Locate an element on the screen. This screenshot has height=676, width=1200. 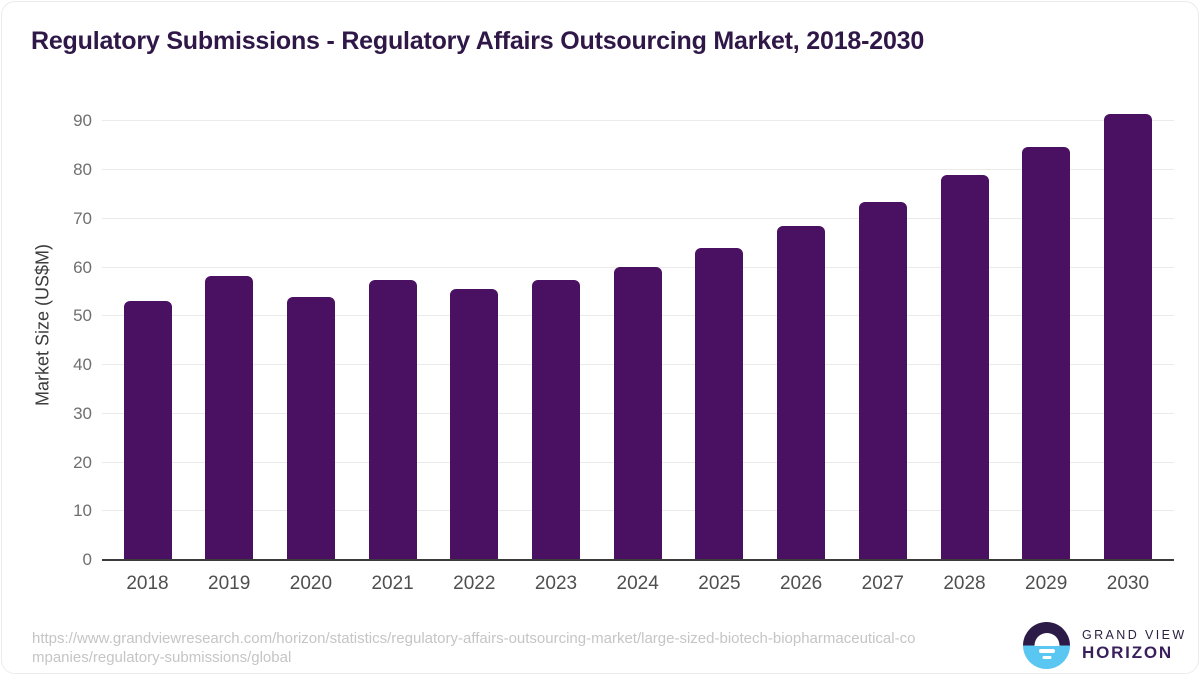
x-tick-label: 2024 is located at coordinates (637, 583).